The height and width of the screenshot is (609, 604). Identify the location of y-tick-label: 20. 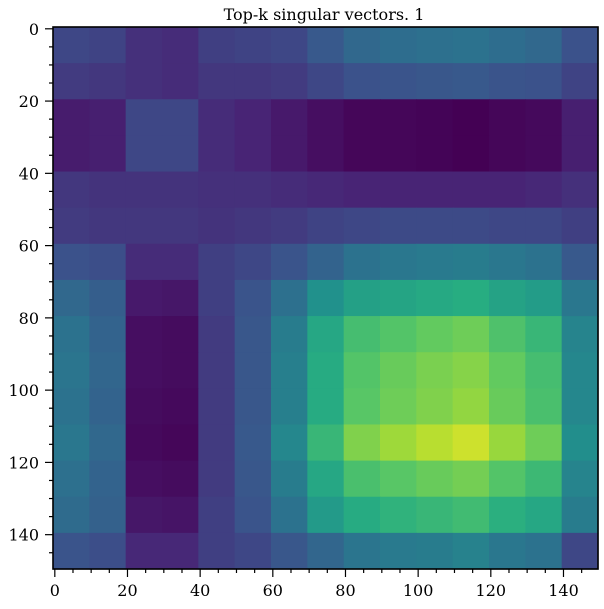
(29, 101).